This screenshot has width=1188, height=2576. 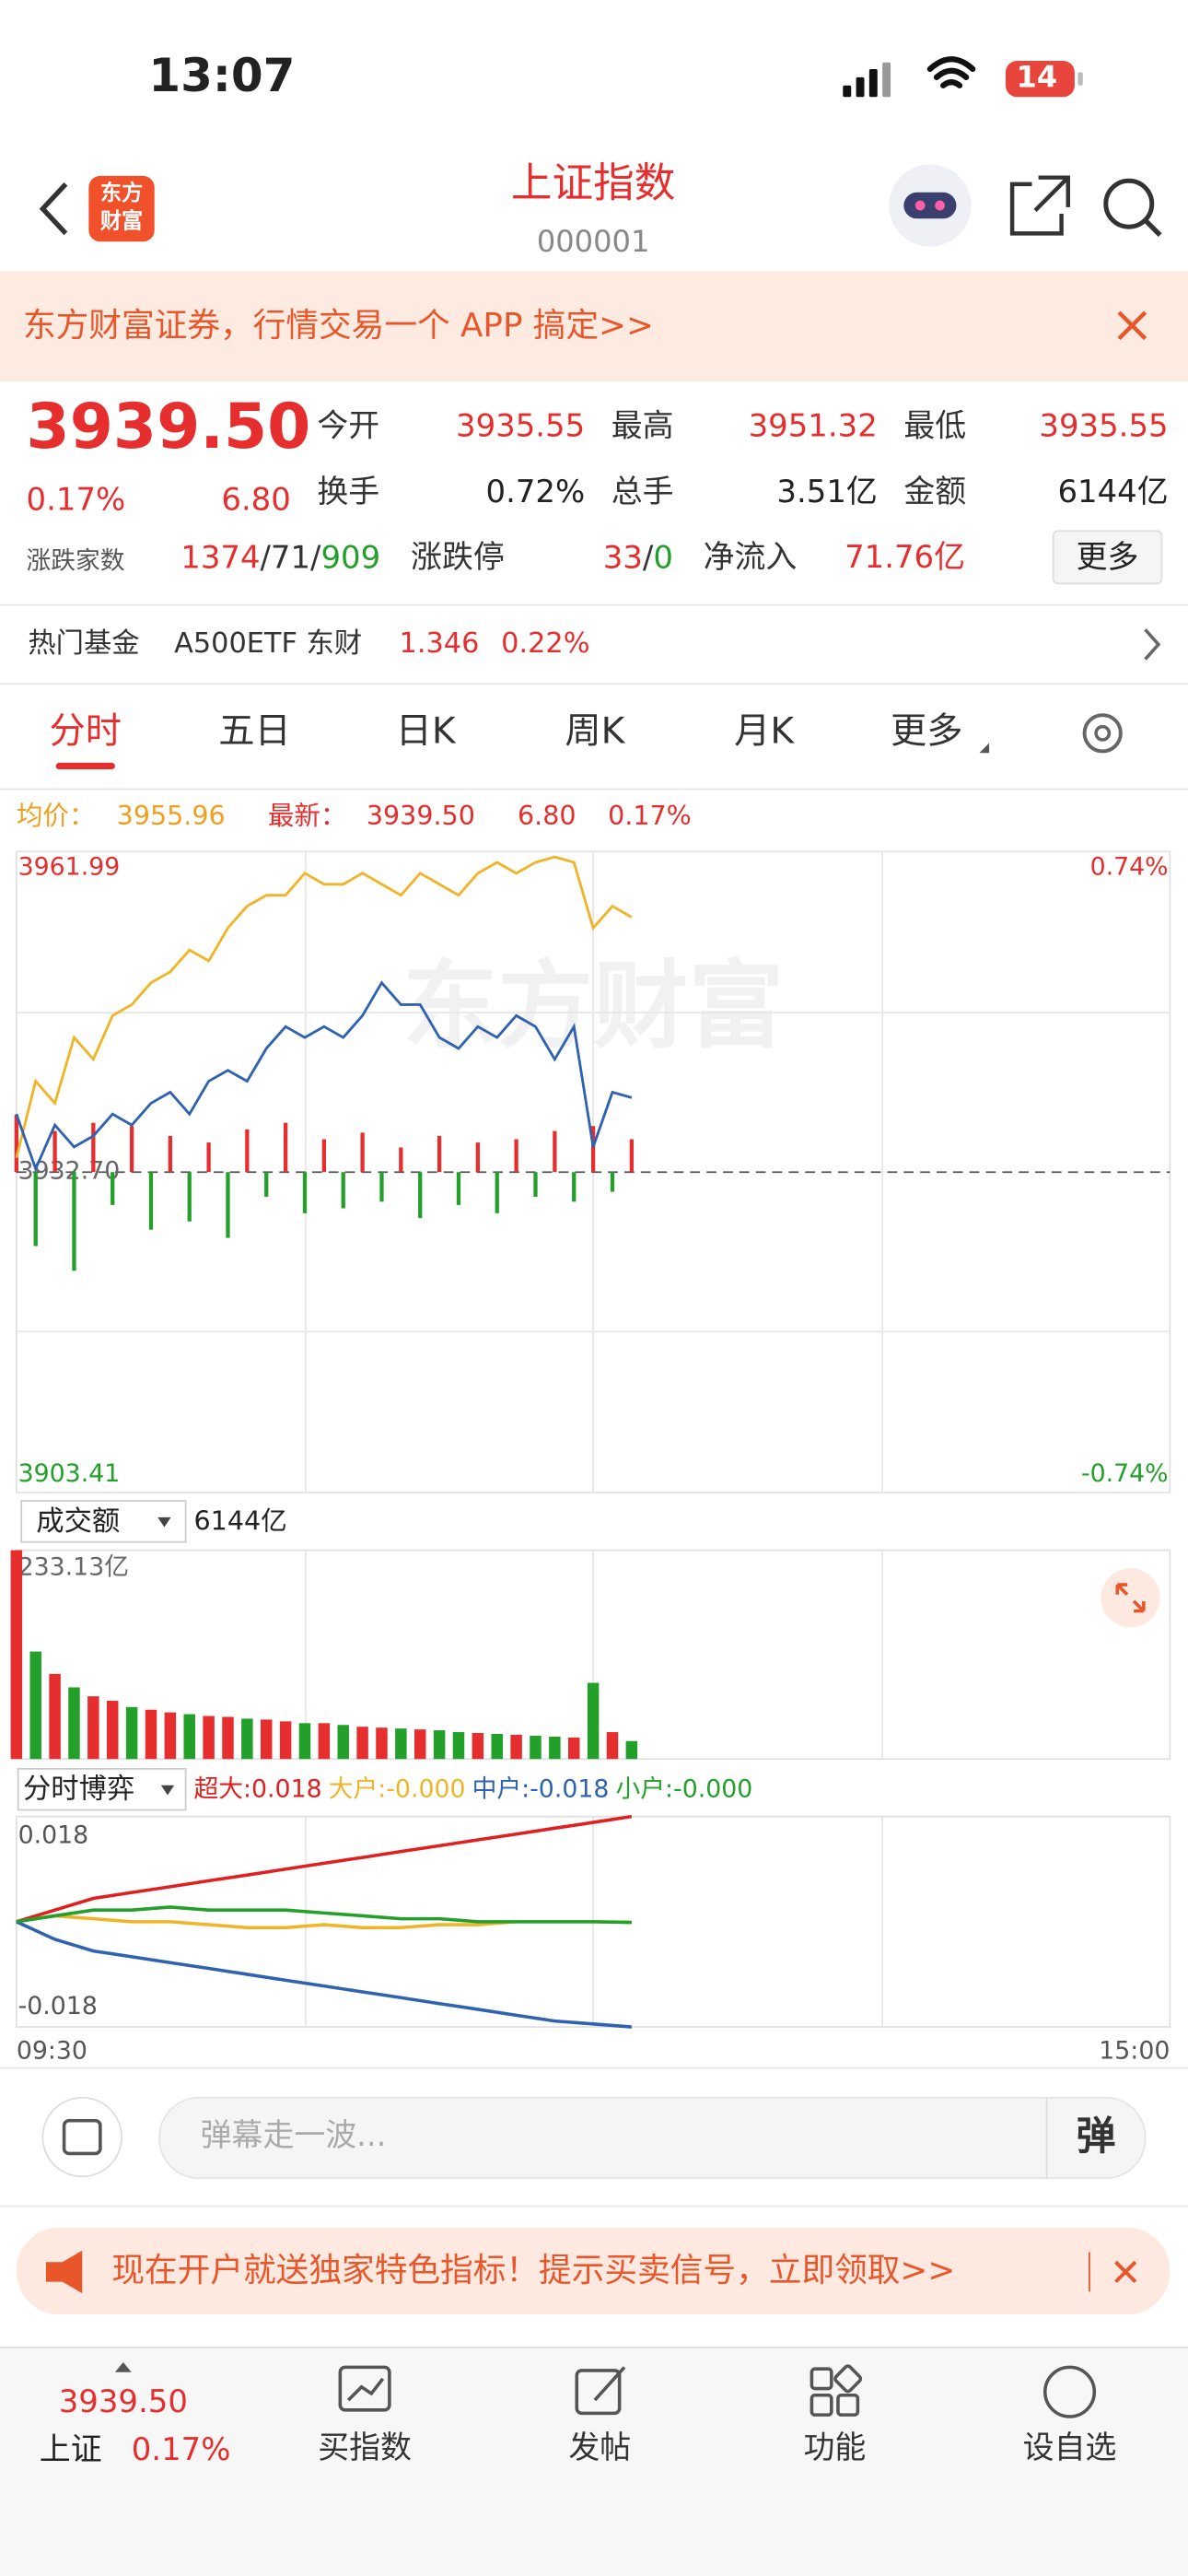 I want to click on danmaku-button: 弹, so click(x=1096, y=2136).